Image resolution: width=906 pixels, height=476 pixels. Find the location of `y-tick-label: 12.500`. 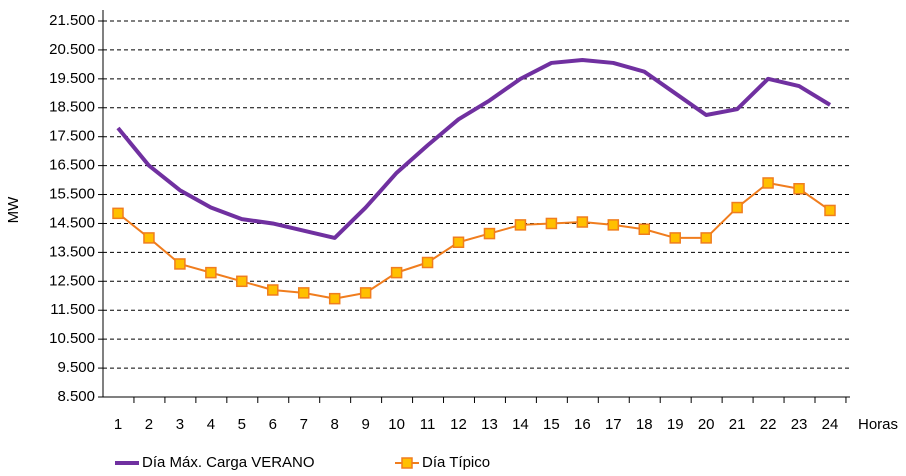

y-tick-label: 12.500 is located at coordinates (72, 280).